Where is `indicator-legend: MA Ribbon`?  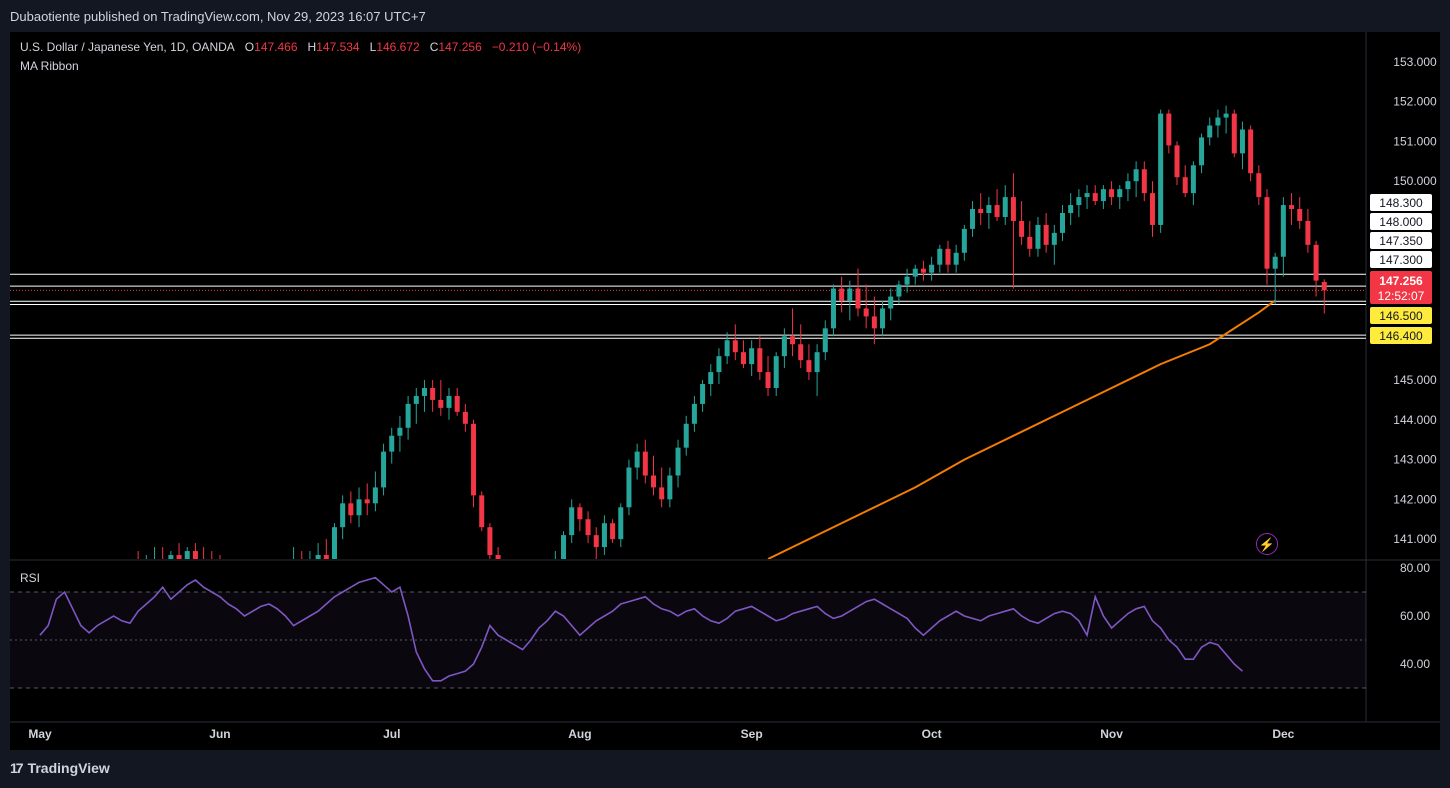 indicator-legend: MA Ribbon is located at coordinates (49, 66).